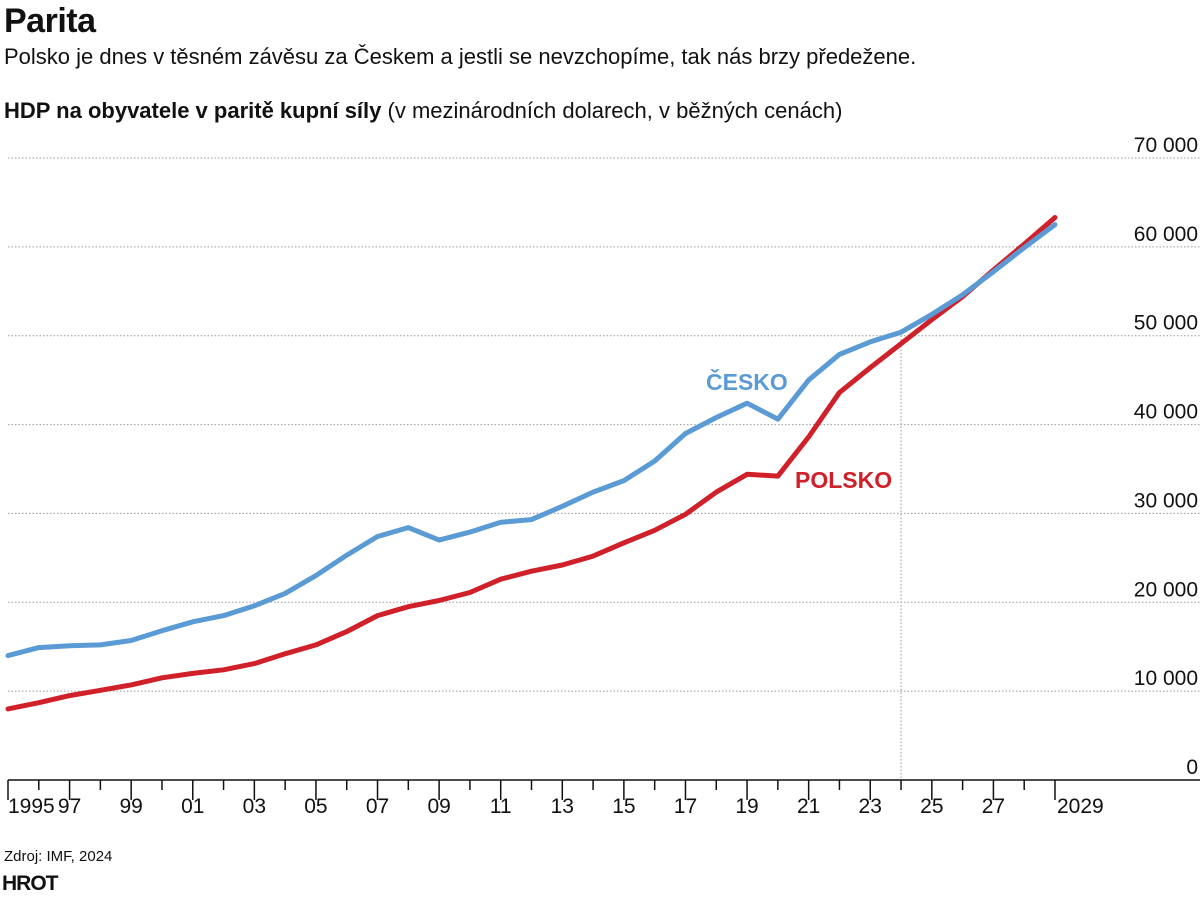  I want to click on y-tick-label: 0, so click(1192, 767).